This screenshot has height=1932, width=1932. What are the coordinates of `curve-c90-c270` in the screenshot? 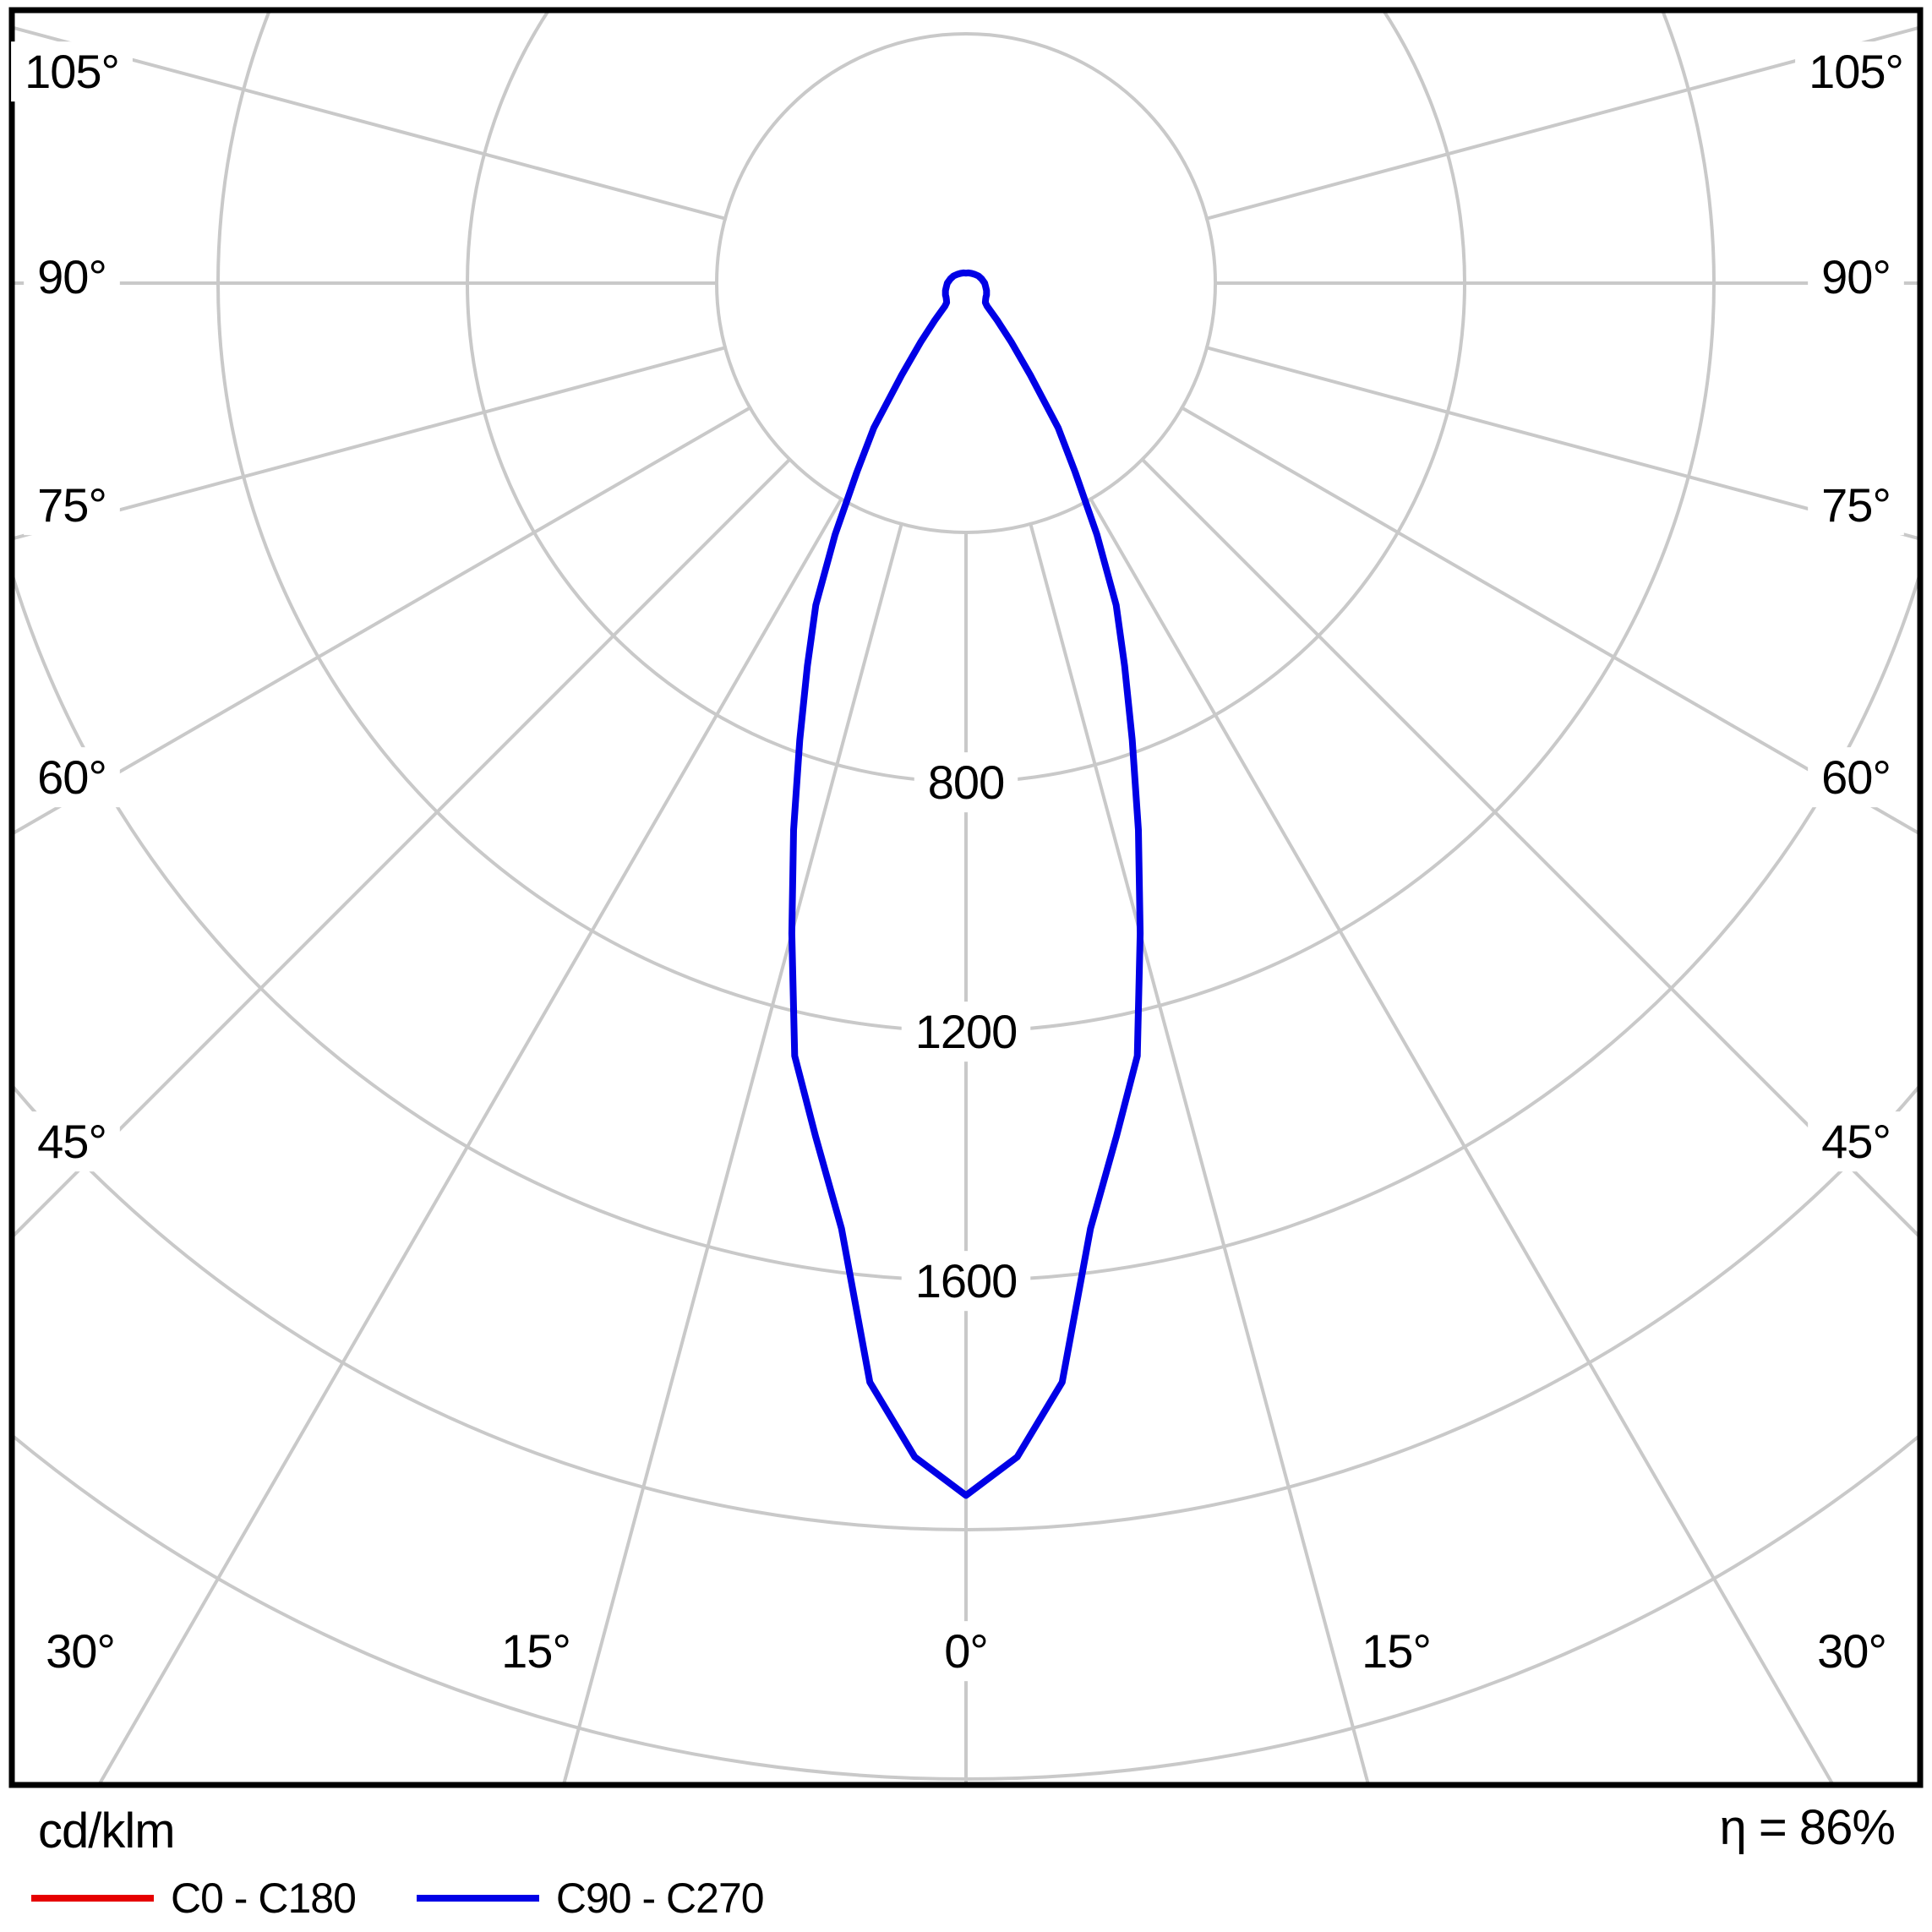 It's located at (966, 884).